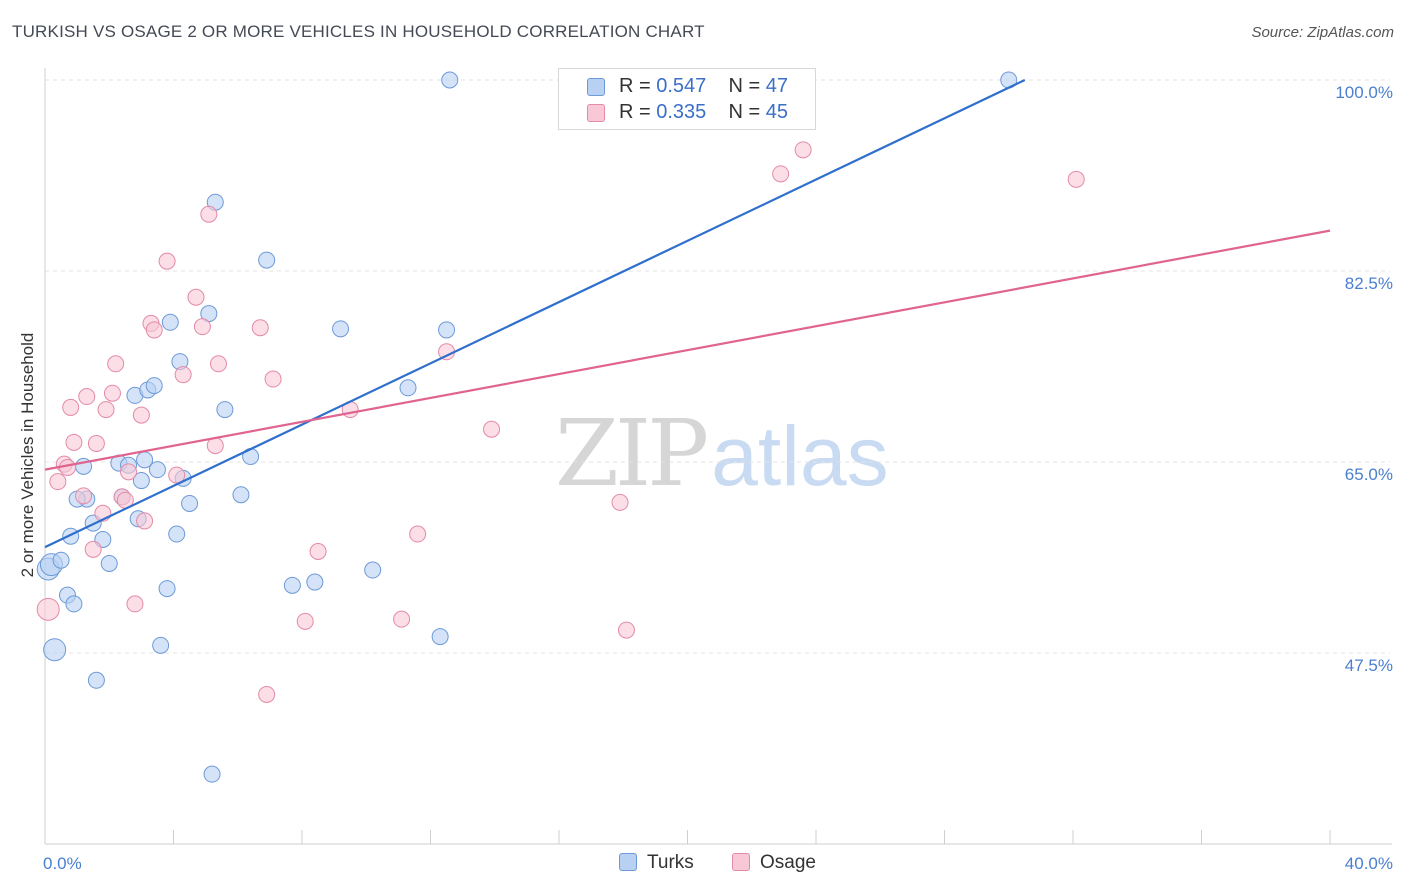  I want to click on bottom-legend-label-turks: Turks, so click(670, 862).